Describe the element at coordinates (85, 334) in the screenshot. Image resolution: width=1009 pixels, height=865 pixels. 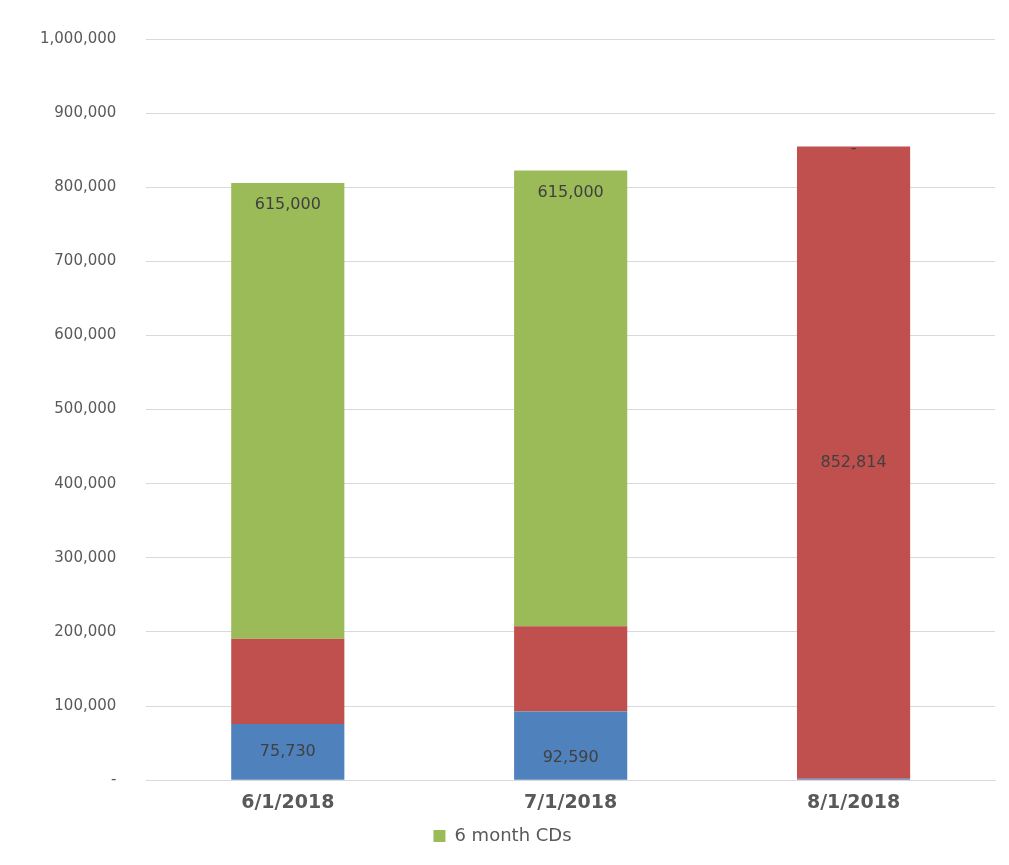
I see `y-tick-label: 600,000` at that location.